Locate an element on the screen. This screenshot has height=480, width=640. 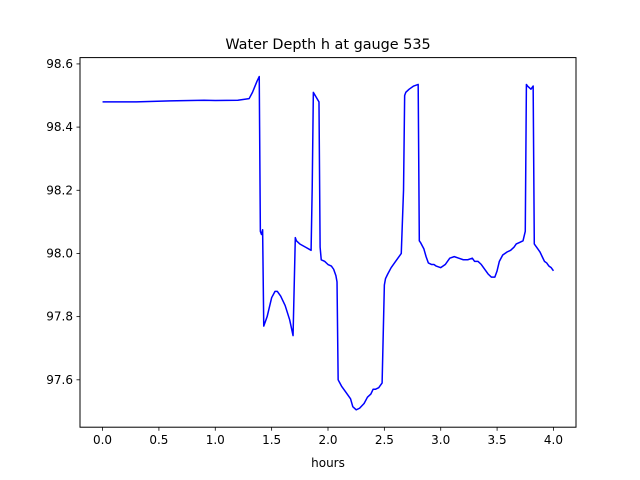
y-tick-label: 98.4 is located at coordinates (59, 127).